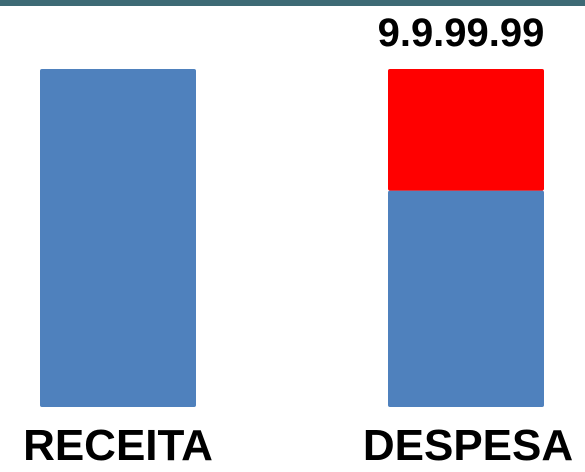 The width and height of the screenshot is (585, 472). What do you see at coordinates (461, 33) in the screenshot?
I see `bar-annotation-code: 9.9.99.99` at bounding box center [461, 33].